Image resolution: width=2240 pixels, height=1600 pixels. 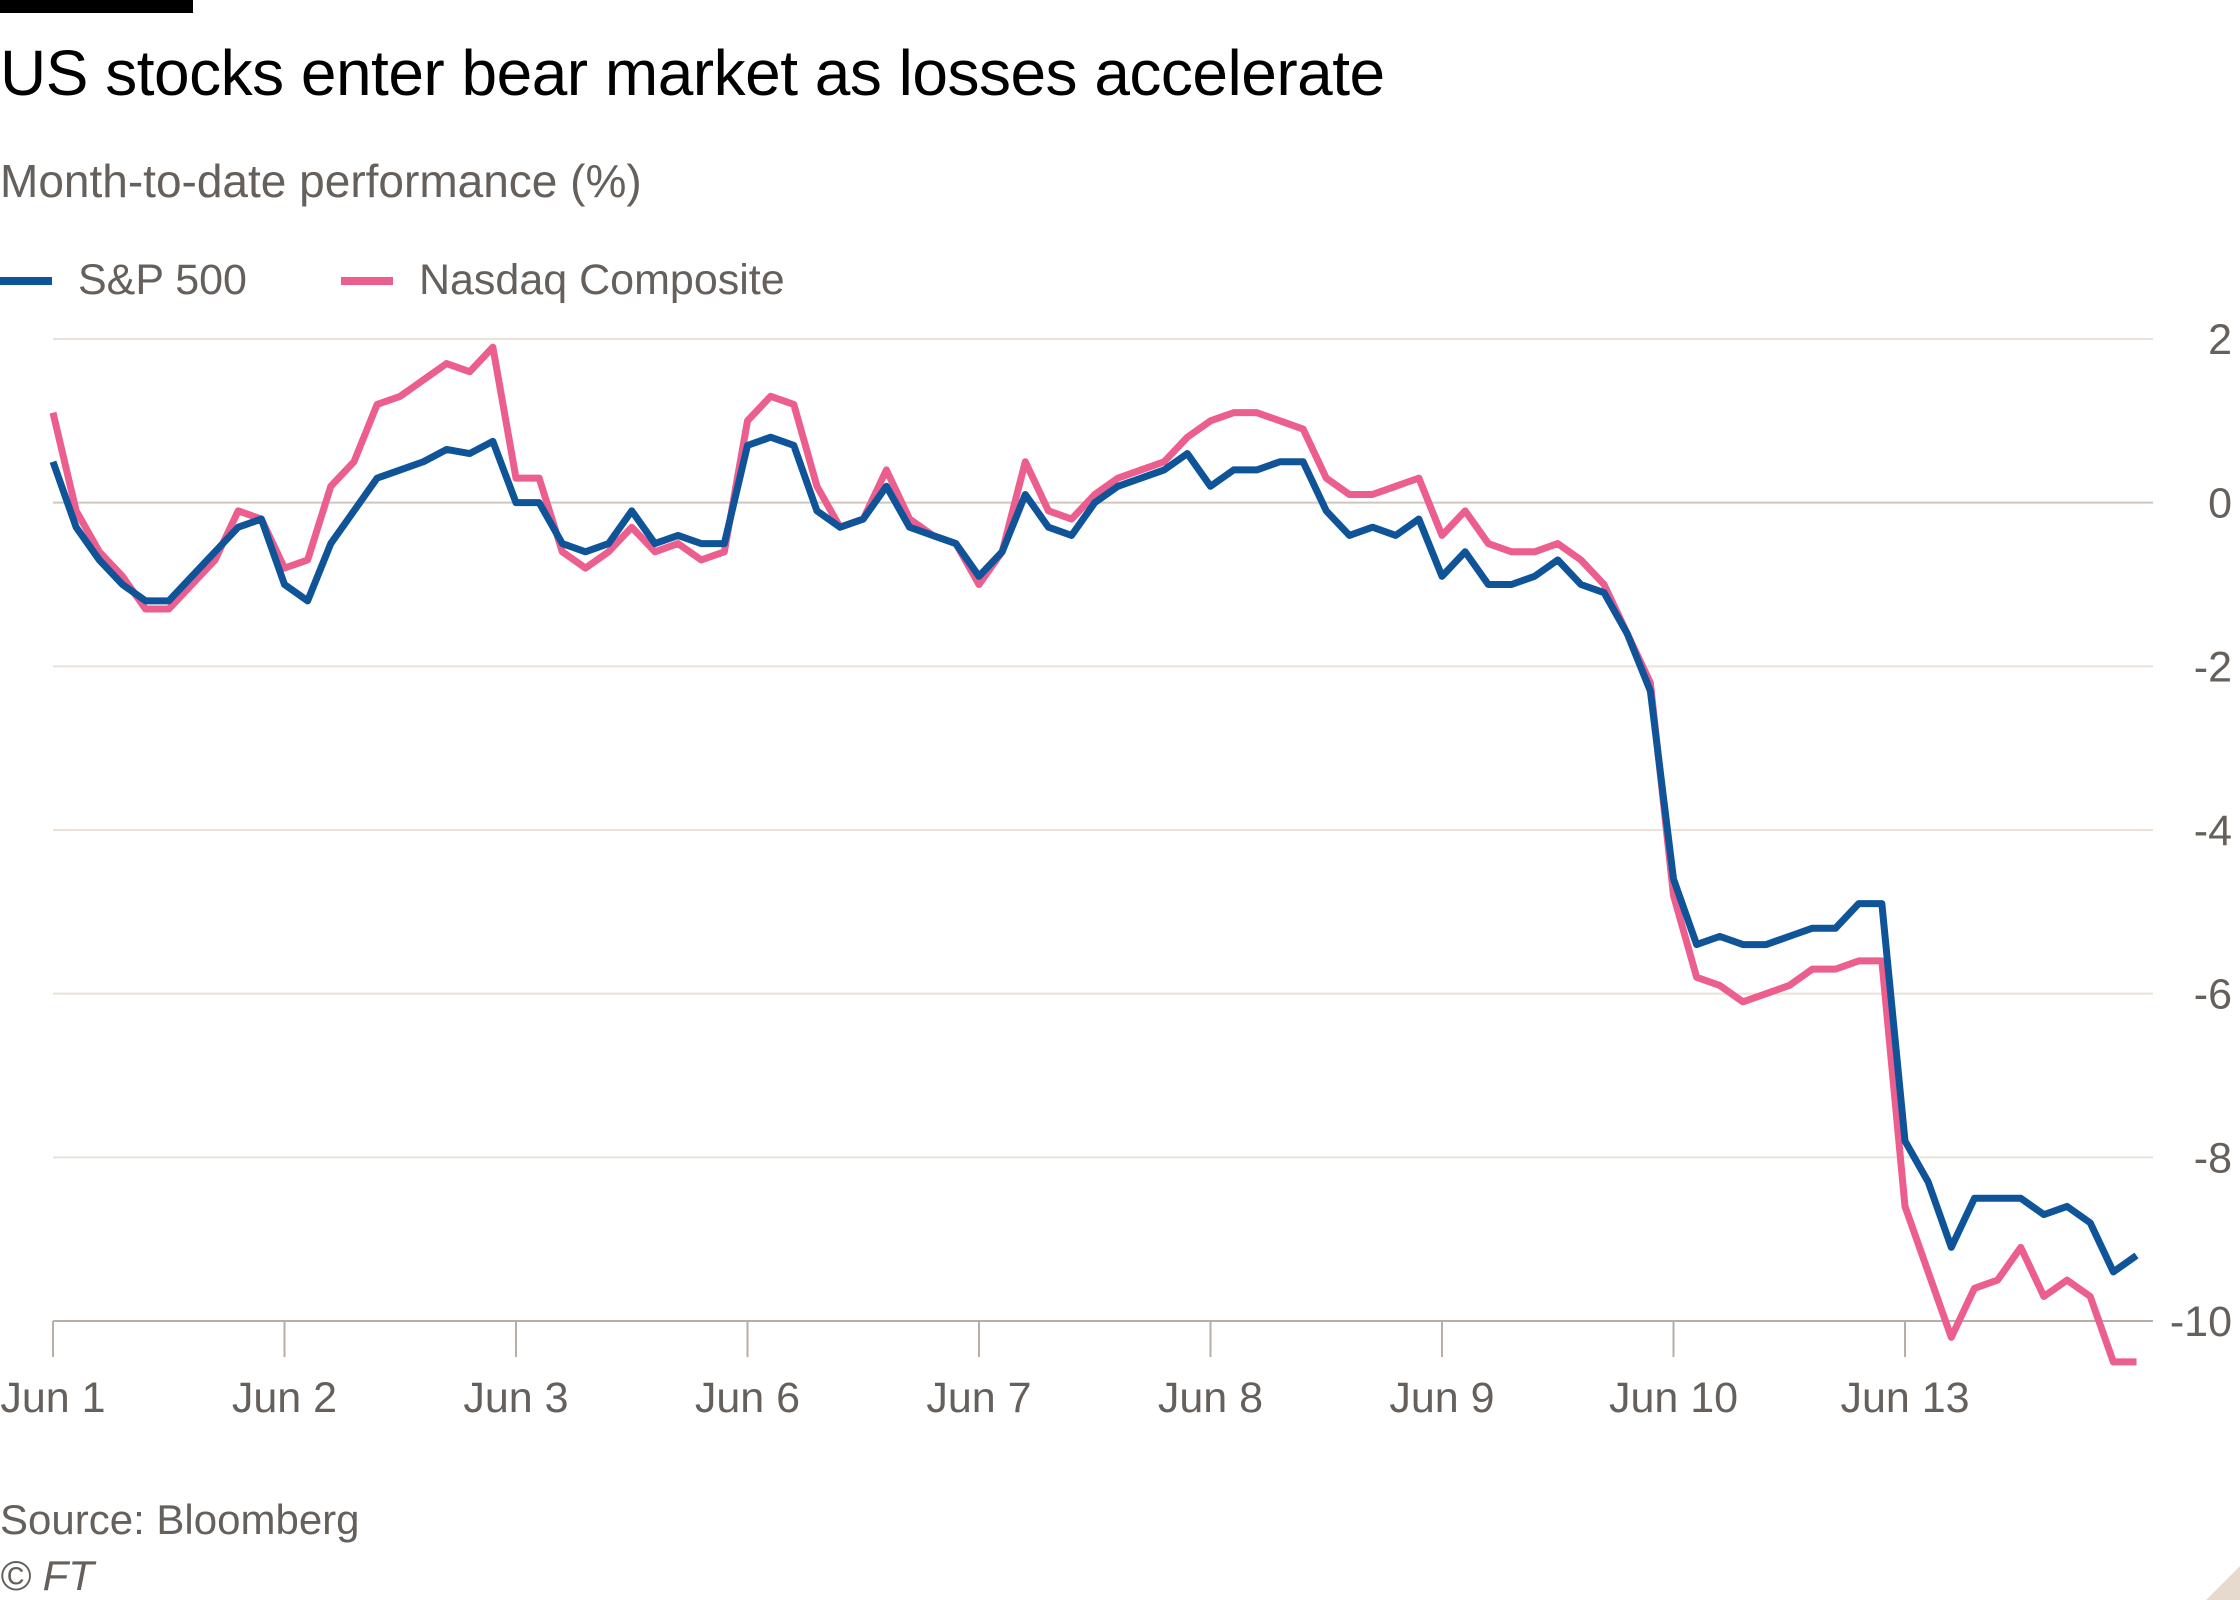 I want to click on legend-swatch-nasdaq, so click(x=366, y=280).